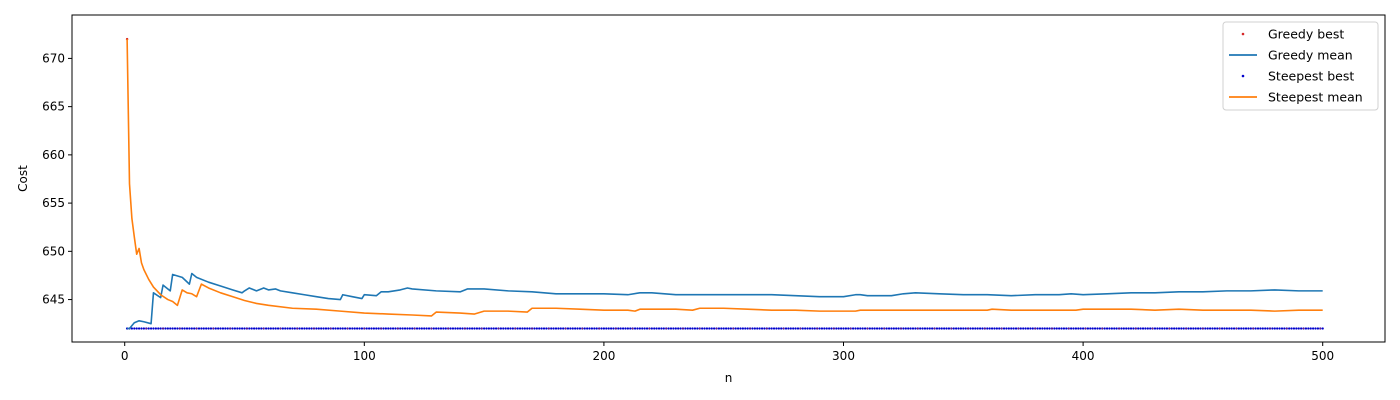 This screenshot has width=1400, height=400. I want to click on y-tick-label: 655, so click(53, 203).